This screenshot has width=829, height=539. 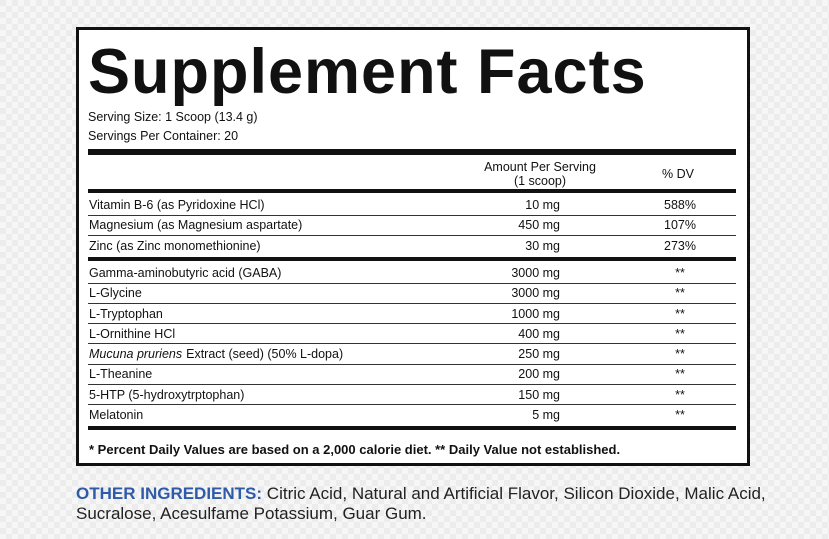 What do you see at coordinates (163, 136) in the screenshot?
I see `servings-per-container: Servings Per Container: 20` at bounding box center [163, 136].